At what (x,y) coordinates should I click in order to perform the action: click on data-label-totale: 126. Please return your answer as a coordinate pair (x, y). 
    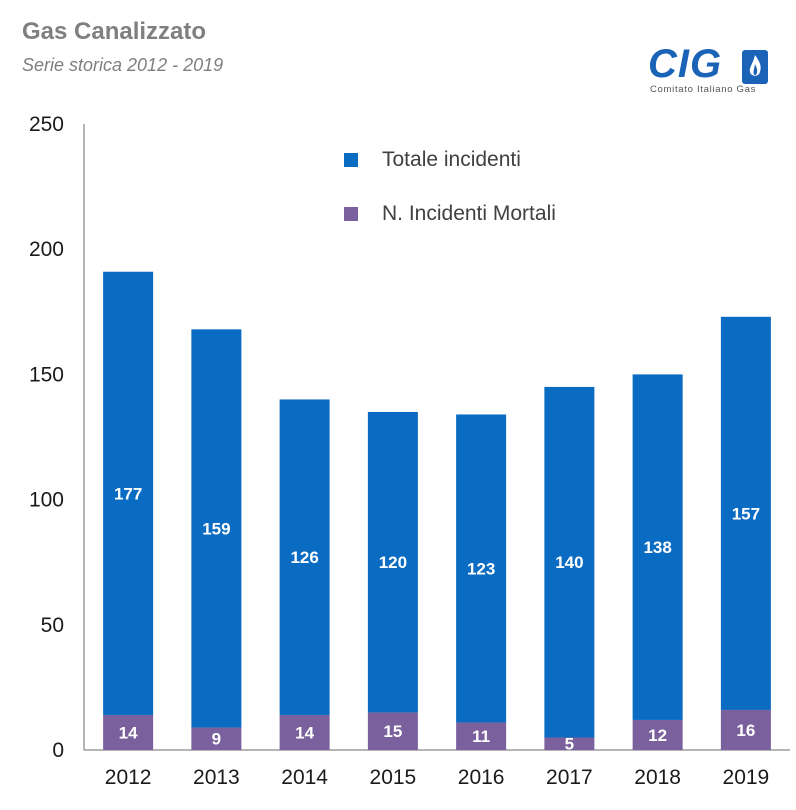
    Looking at the image, I should click on (304, 557).